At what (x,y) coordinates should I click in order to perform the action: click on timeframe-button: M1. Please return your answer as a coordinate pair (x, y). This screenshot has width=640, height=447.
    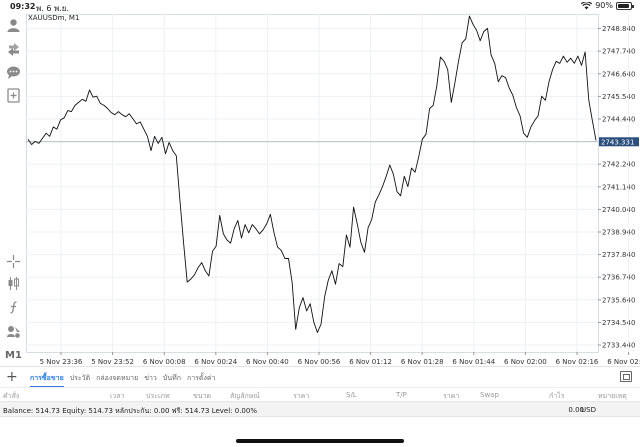
    Looking at the image, I should click on (13, 355).